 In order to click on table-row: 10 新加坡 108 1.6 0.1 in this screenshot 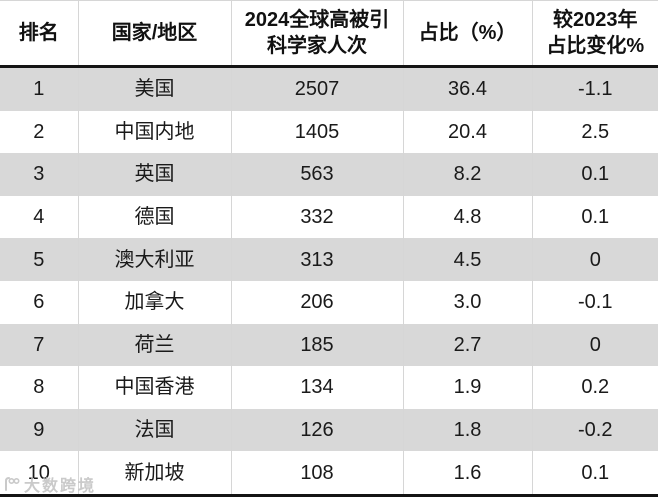, I will do `click(329, 473)`.